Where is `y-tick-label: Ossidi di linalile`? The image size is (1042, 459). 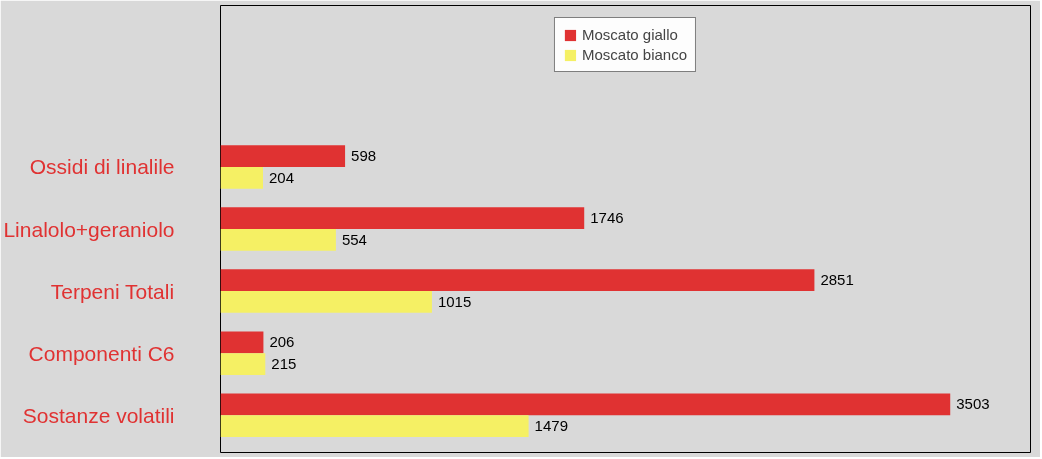
y-tick-label: Ossidi di linalile is located at coordinates (102, 167).